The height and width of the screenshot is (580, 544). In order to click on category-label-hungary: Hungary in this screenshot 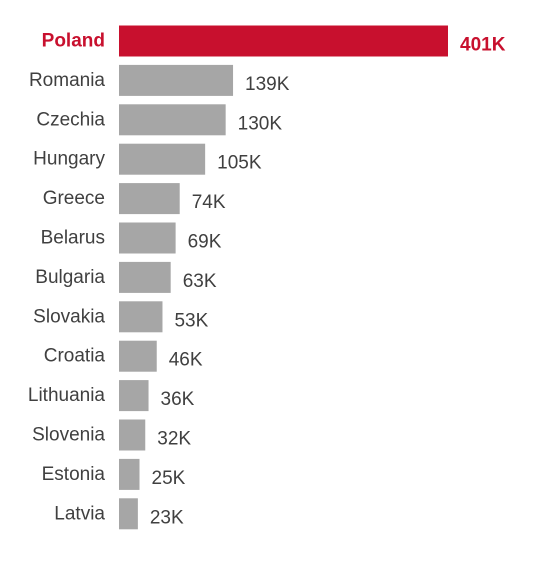, I will do `click(69, 159)`.